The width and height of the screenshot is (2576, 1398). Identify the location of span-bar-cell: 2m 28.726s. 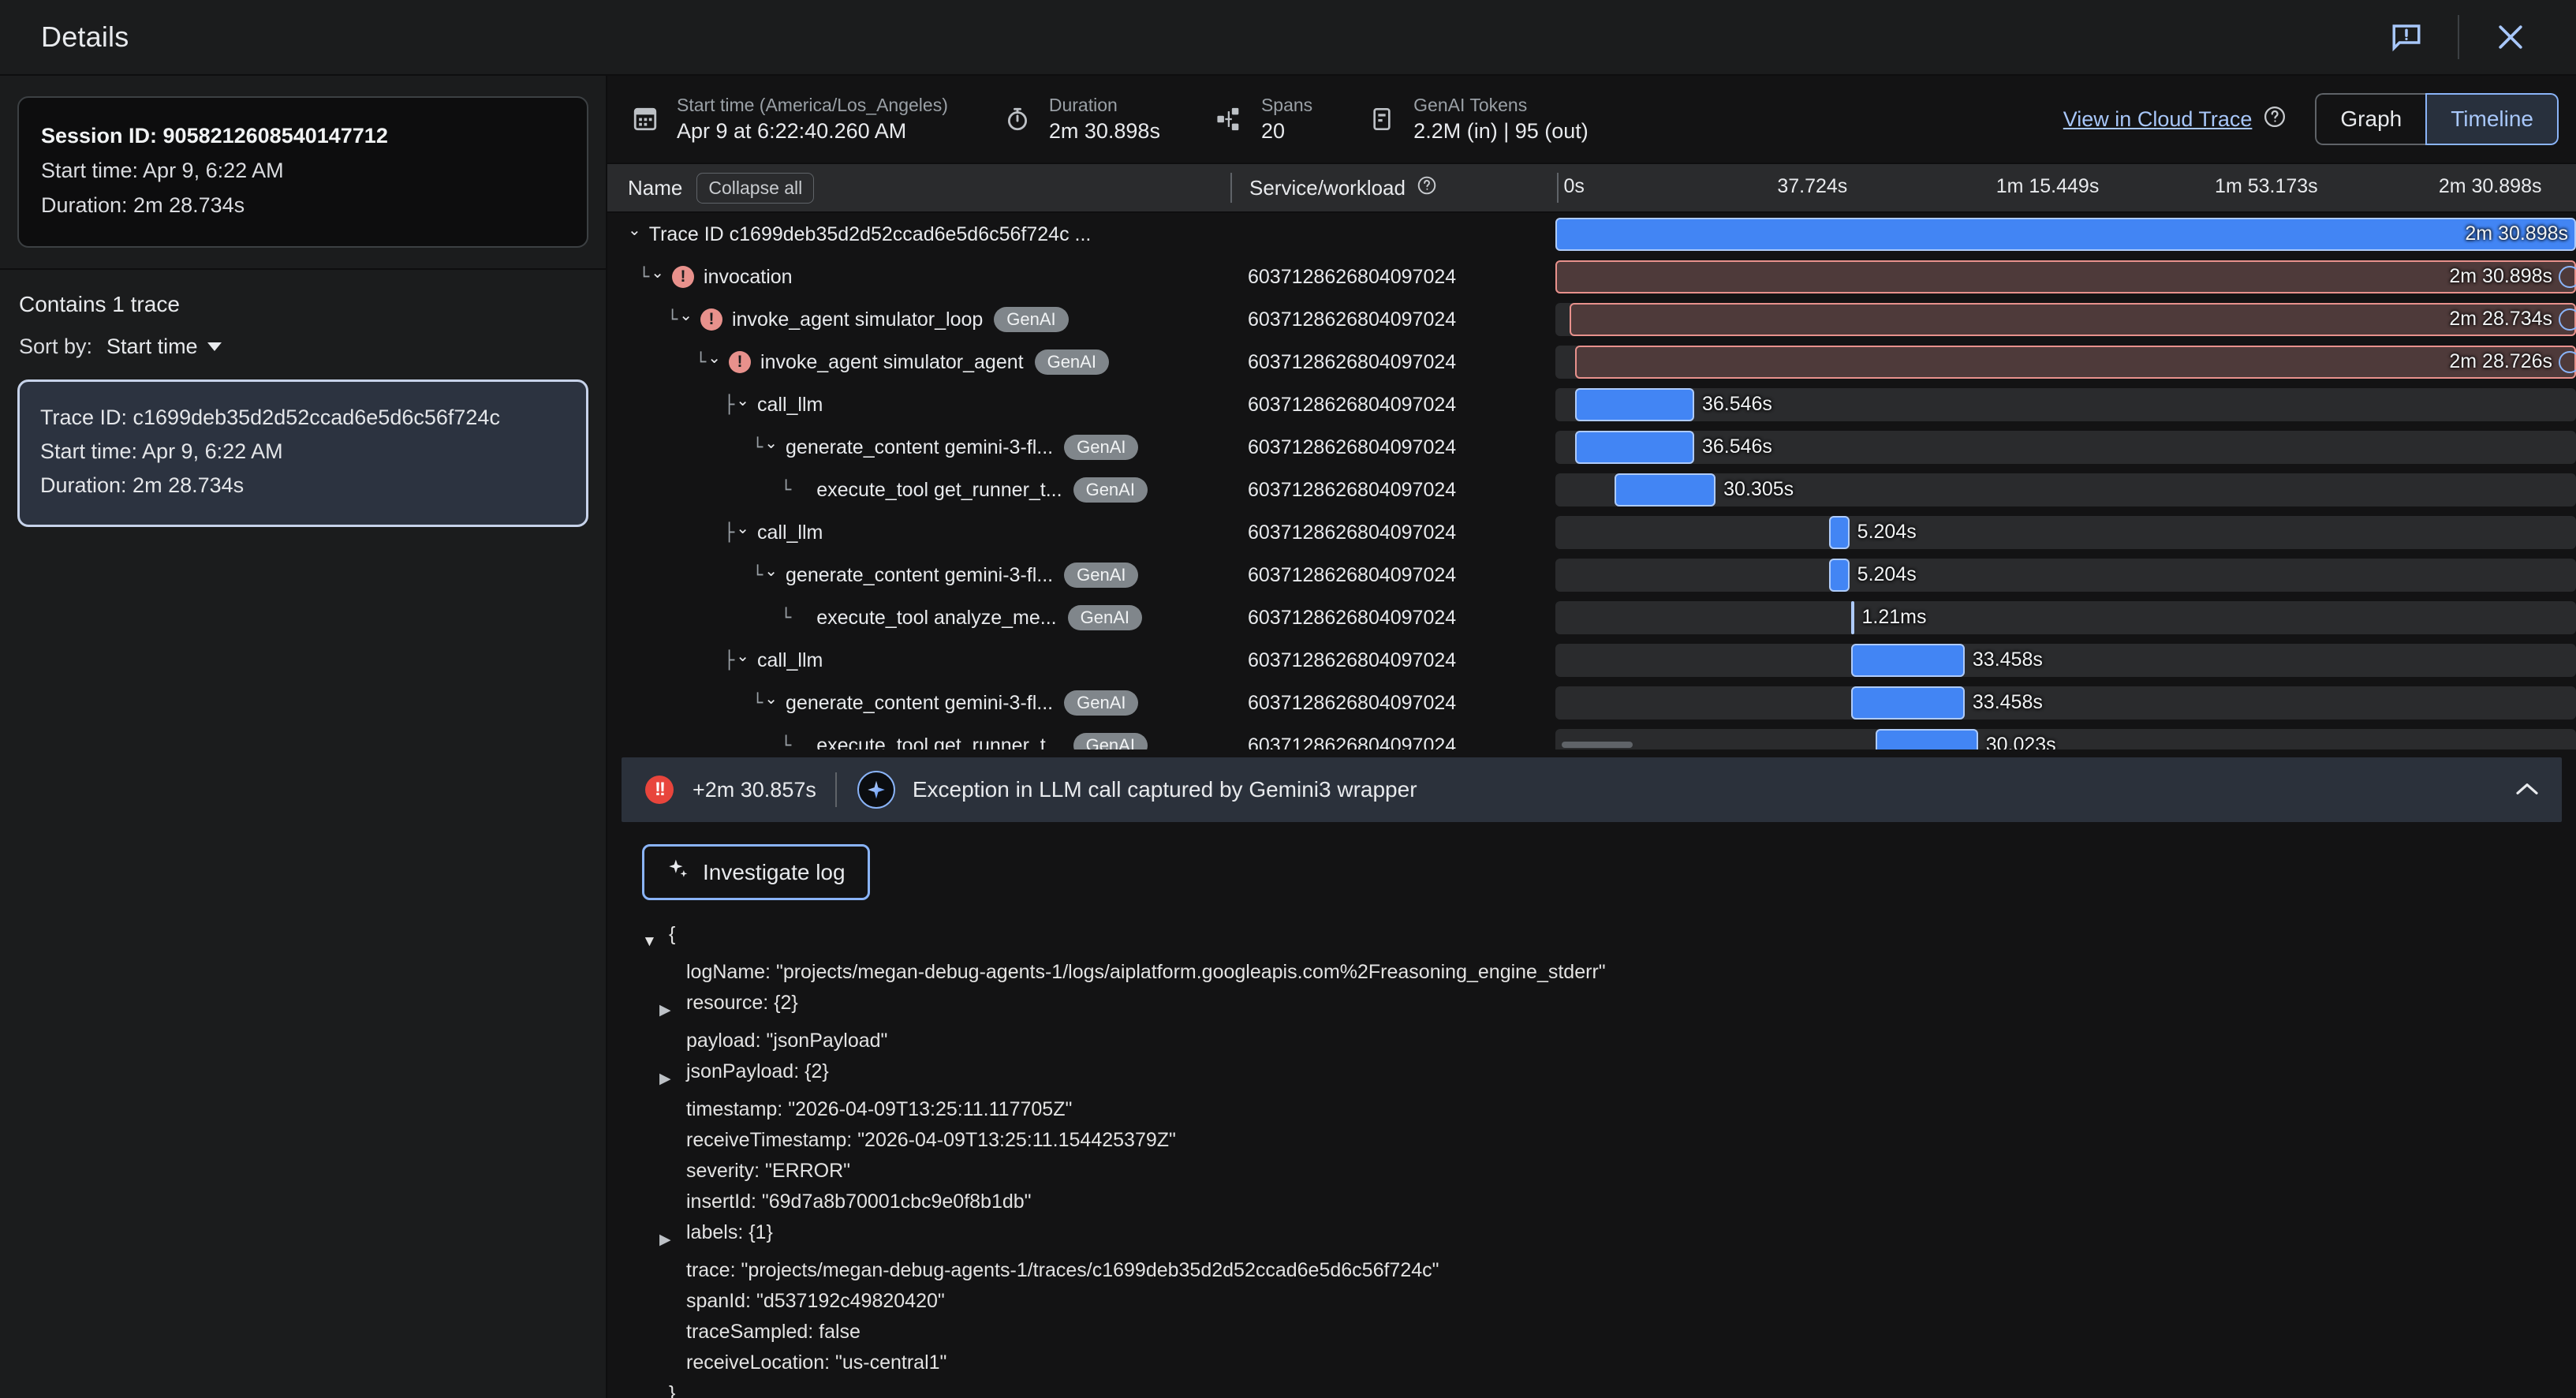
(2065, 362).